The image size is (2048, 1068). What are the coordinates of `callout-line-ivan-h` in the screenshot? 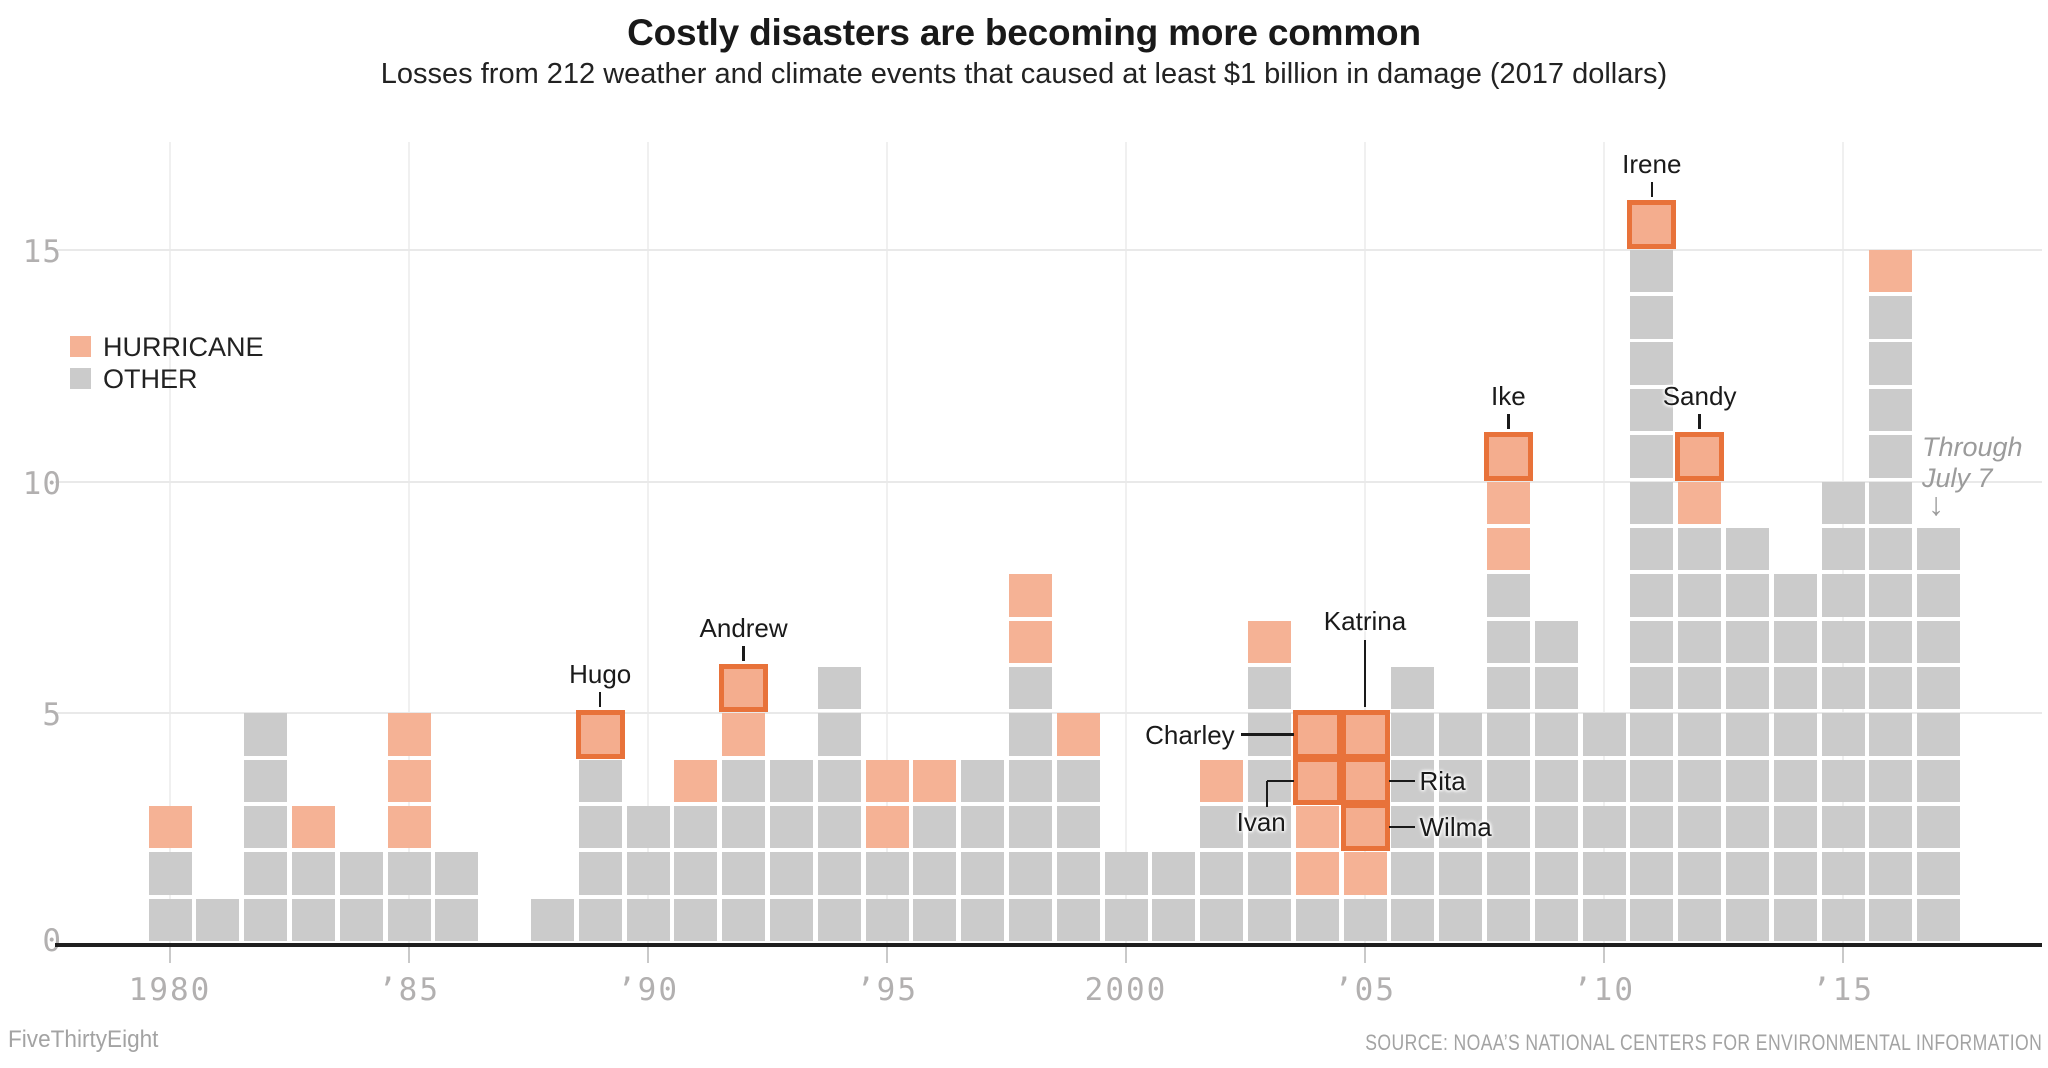 It's located at (1280, 781).